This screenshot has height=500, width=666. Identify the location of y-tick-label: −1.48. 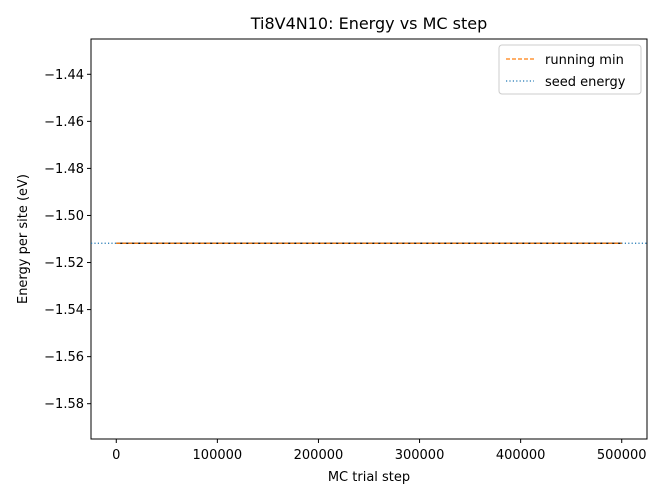
(64, 169).